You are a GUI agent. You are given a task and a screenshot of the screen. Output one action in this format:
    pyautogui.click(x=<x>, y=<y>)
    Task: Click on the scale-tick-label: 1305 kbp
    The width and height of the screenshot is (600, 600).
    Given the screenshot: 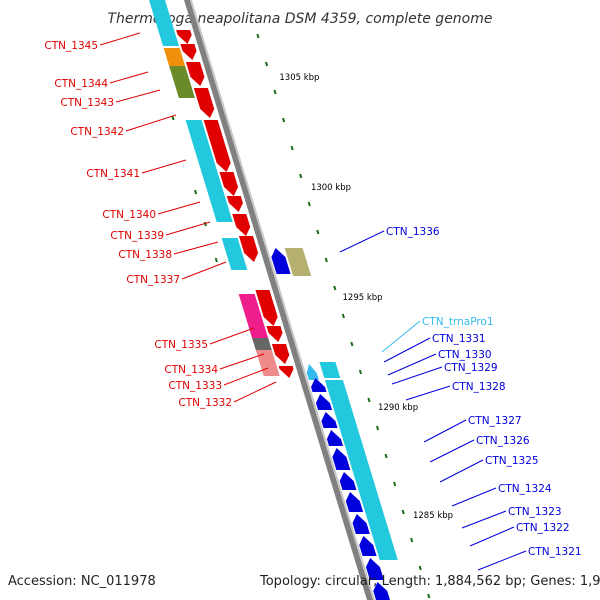 What is the action you would take?
    pyautogui.click(x=299, y=78)
    